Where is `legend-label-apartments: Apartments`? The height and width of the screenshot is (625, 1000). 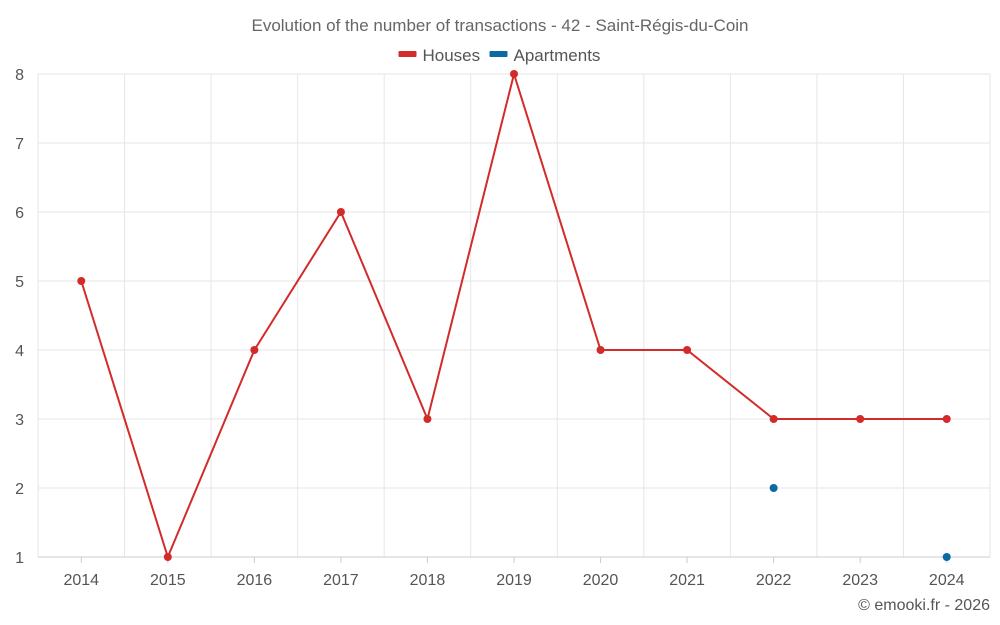
legend-label-apartments: Apartments is located at coordinates (557, 55).